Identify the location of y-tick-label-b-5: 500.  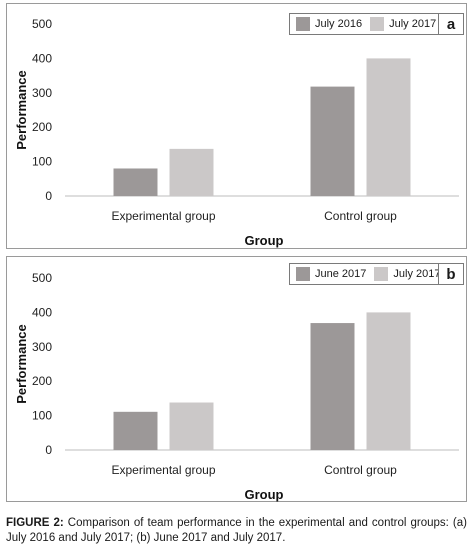
(42, 278).